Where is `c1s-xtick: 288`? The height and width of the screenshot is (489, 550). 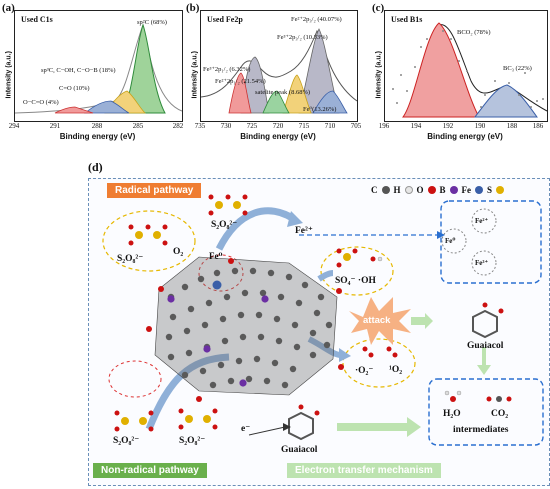 c1s-xtick: 288 is located at coordinates (97, 126).